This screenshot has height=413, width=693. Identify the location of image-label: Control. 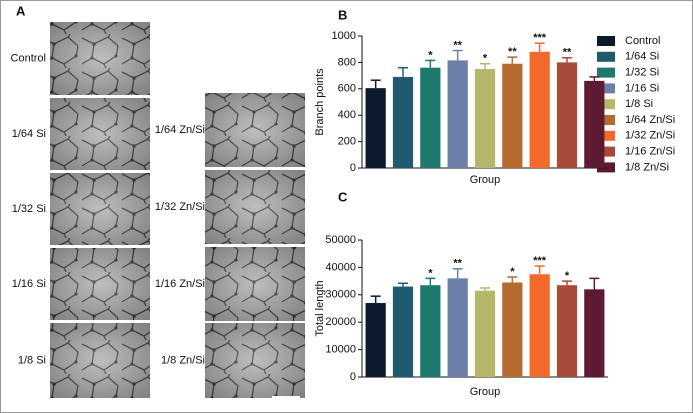
(28, 58).